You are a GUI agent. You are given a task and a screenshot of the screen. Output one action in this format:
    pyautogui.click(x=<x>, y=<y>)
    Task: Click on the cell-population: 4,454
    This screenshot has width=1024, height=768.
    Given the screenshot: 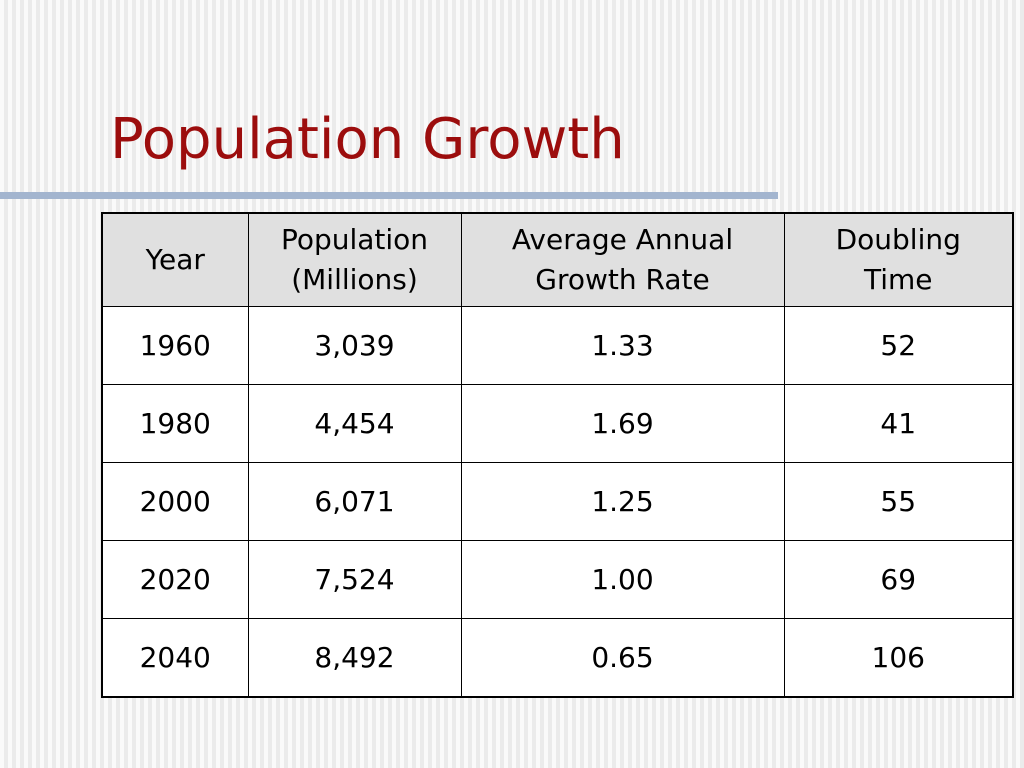 What is the action you would take?
    pyautogui.click(x=354, y=423)
    